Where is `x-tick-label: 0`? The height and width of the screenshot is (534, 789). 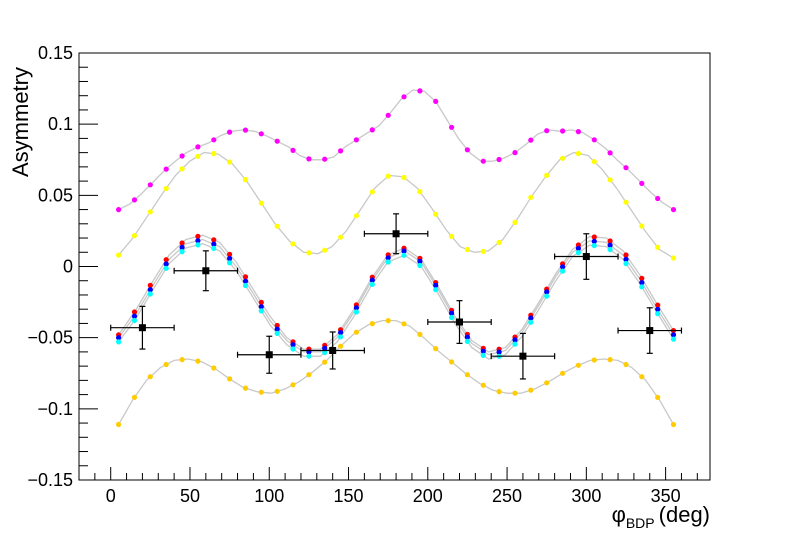 x-tick-label: 0 is located at coordinates (111, 496).